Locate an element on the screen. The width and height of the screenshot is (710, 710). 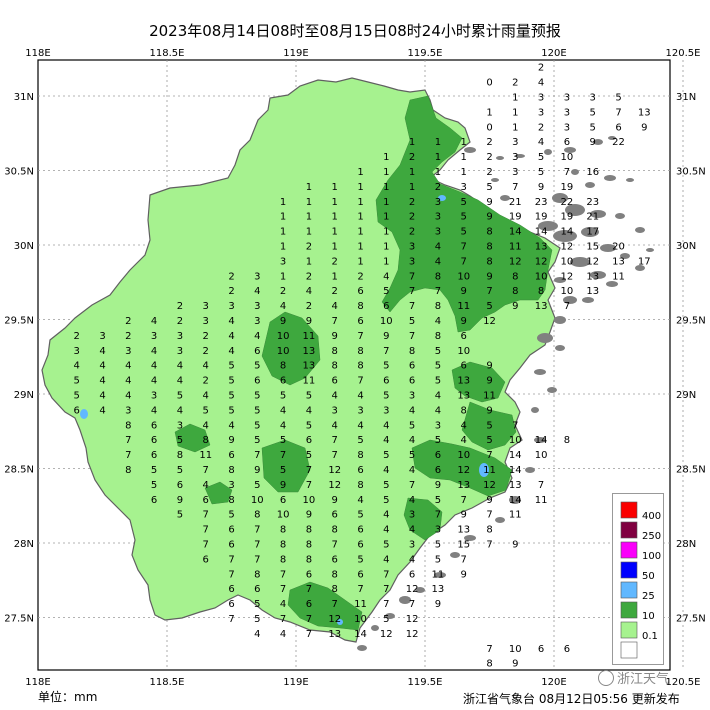
lat-tick-left: 31N is located at coordinates (24, 97).